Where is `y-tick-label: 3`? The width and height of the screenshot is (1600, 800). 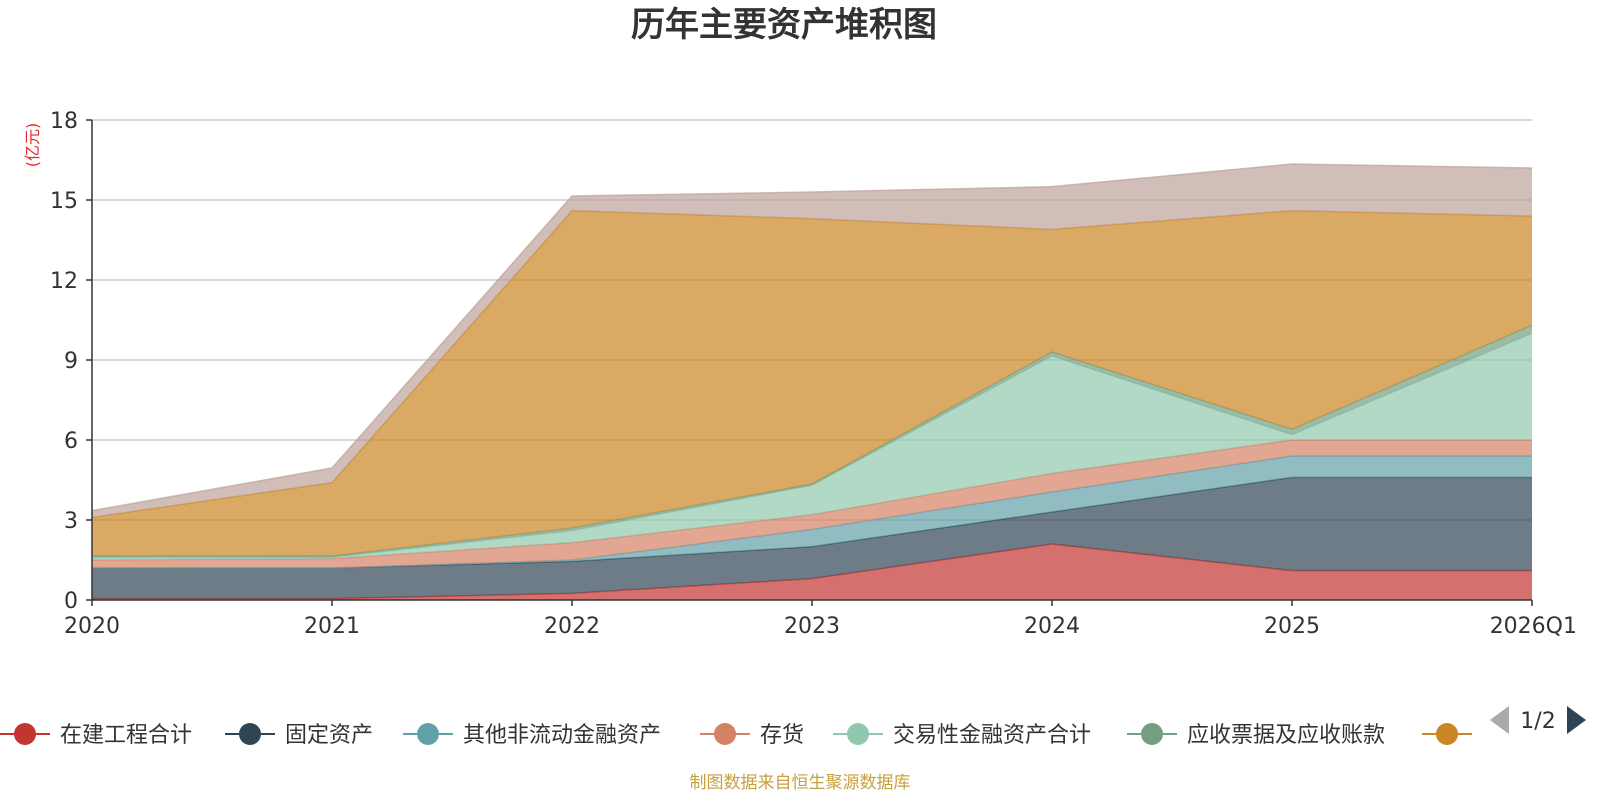
y-tick-label: 3 is located at coordinates (71, 521).